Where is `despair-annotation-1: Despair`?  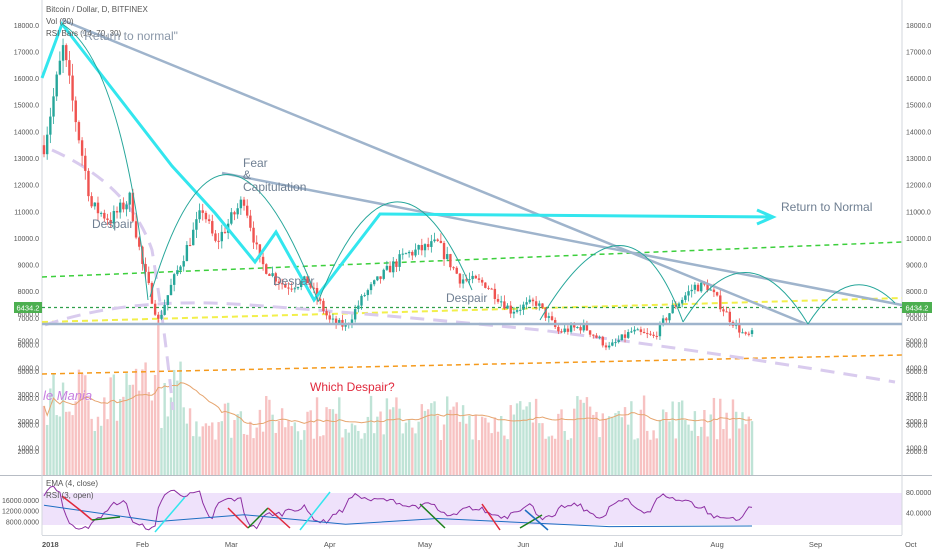 despair-annotation-1: Despair is located at coordinates (112, 224).